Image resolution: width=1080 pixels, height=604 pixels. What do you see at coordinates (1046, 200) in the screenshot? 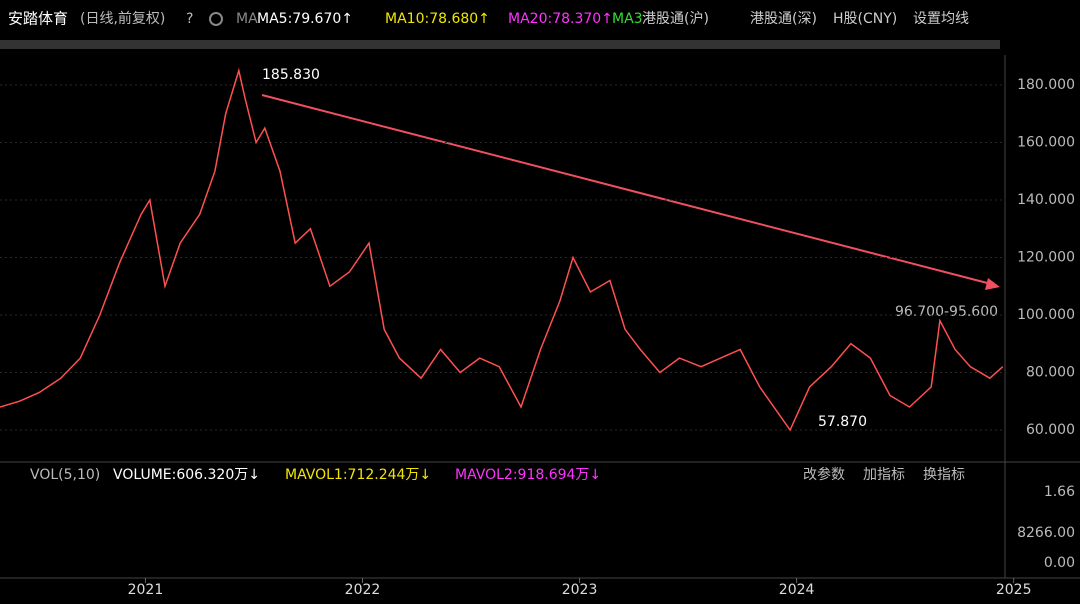
I see `y-tick-label: 140.000` at bounding box center [1046, 200].